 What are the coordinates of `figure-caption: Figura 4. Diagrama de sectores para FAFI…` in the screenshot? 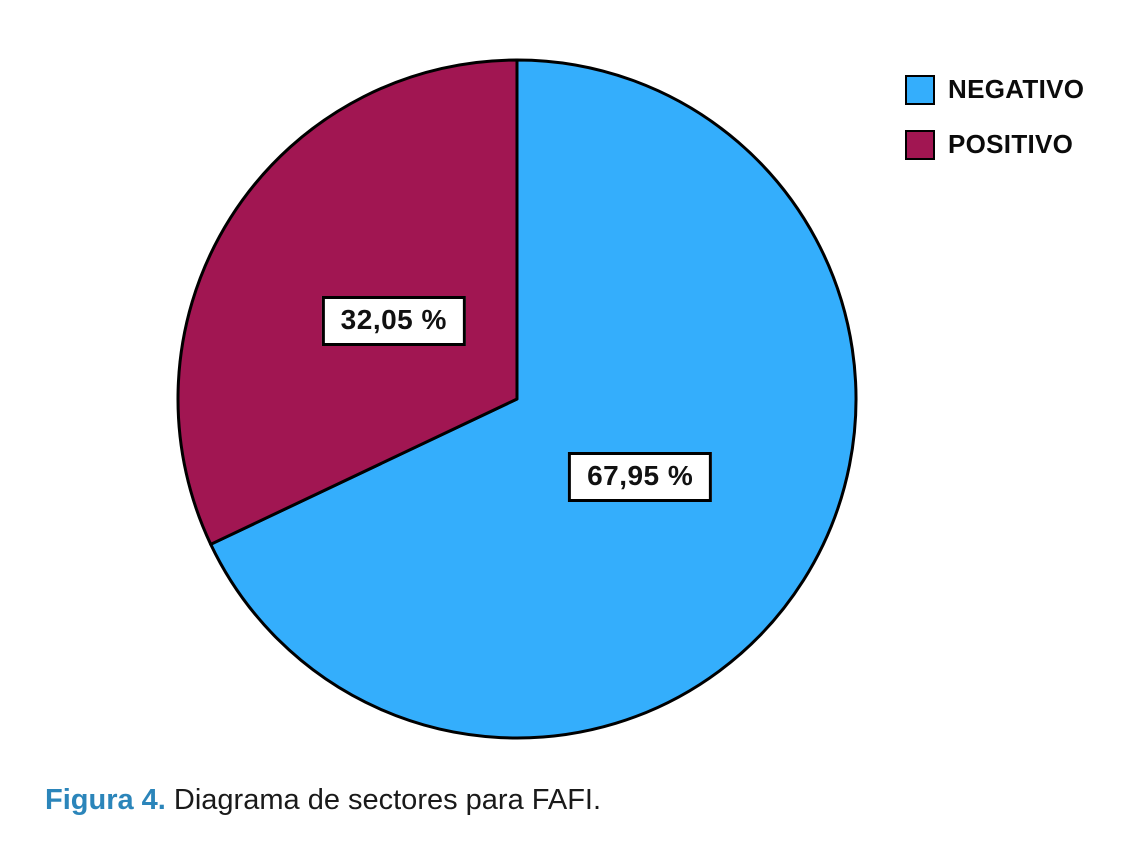 It's located at (323, 800).